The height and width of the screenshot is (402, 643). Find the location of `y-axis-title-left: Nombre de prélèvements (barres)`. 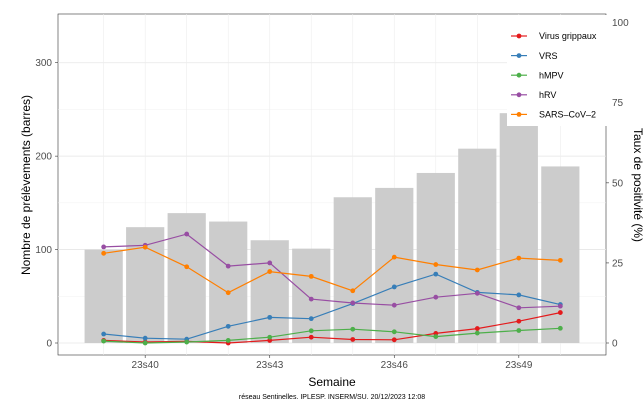

y-axis-title-left: Nombre de prélèvements (barres) is located at coordinates (26, 185).